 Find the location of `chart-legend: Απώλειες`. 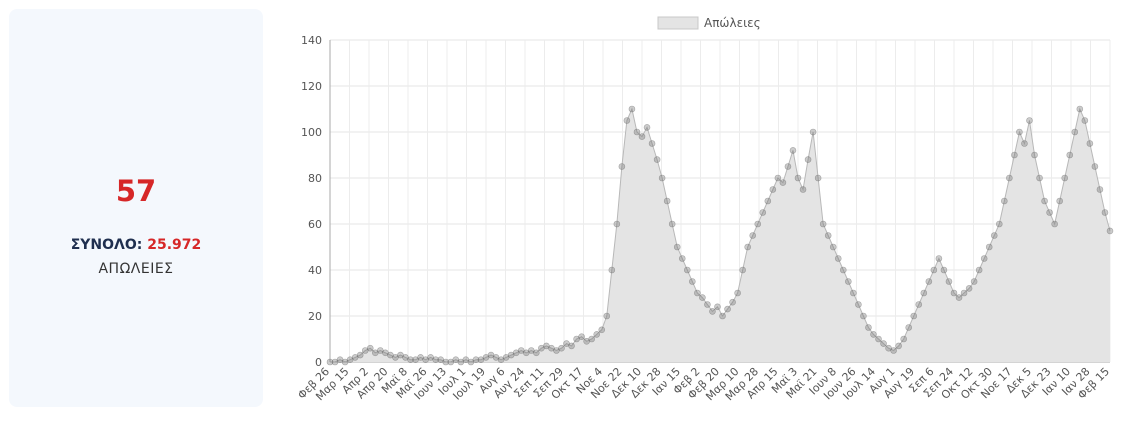

chart-legend: Απώλειες is located at coordinates (709, 23).